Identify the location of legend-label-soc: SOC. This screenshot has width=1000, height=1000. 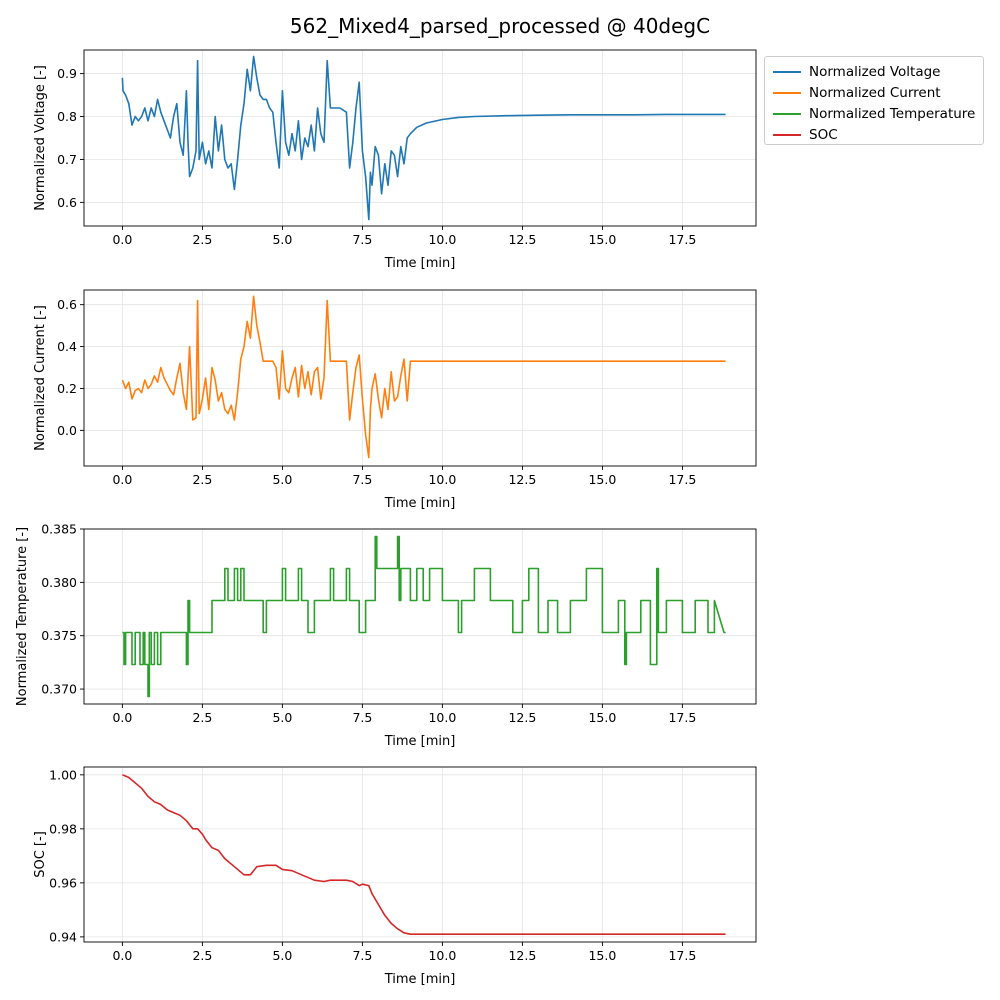
(823, 134).